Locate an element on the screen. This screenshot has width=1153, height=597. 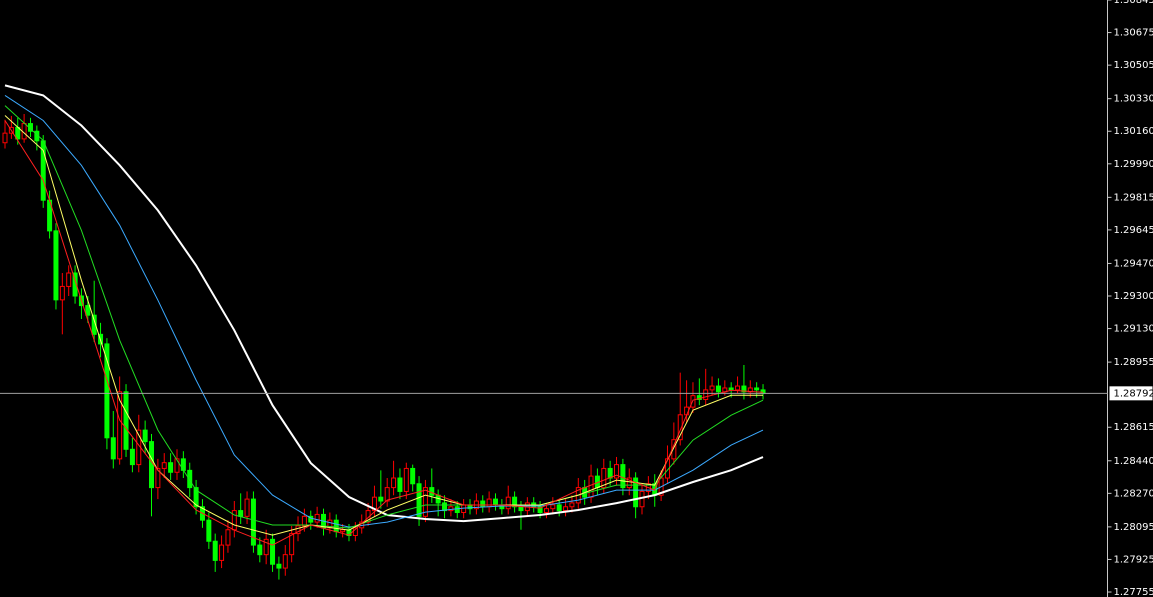
current-price-label: 1.28792 is located at coordinates (1133, 393).